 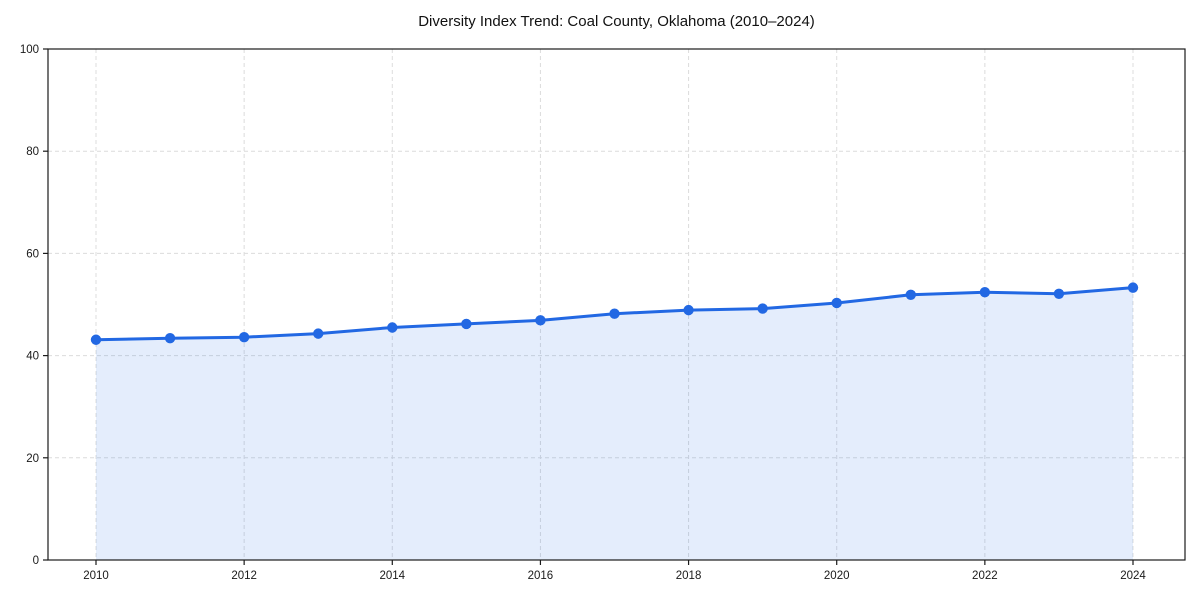 I want to click on data-point-2013, so click(x=318, y=333).